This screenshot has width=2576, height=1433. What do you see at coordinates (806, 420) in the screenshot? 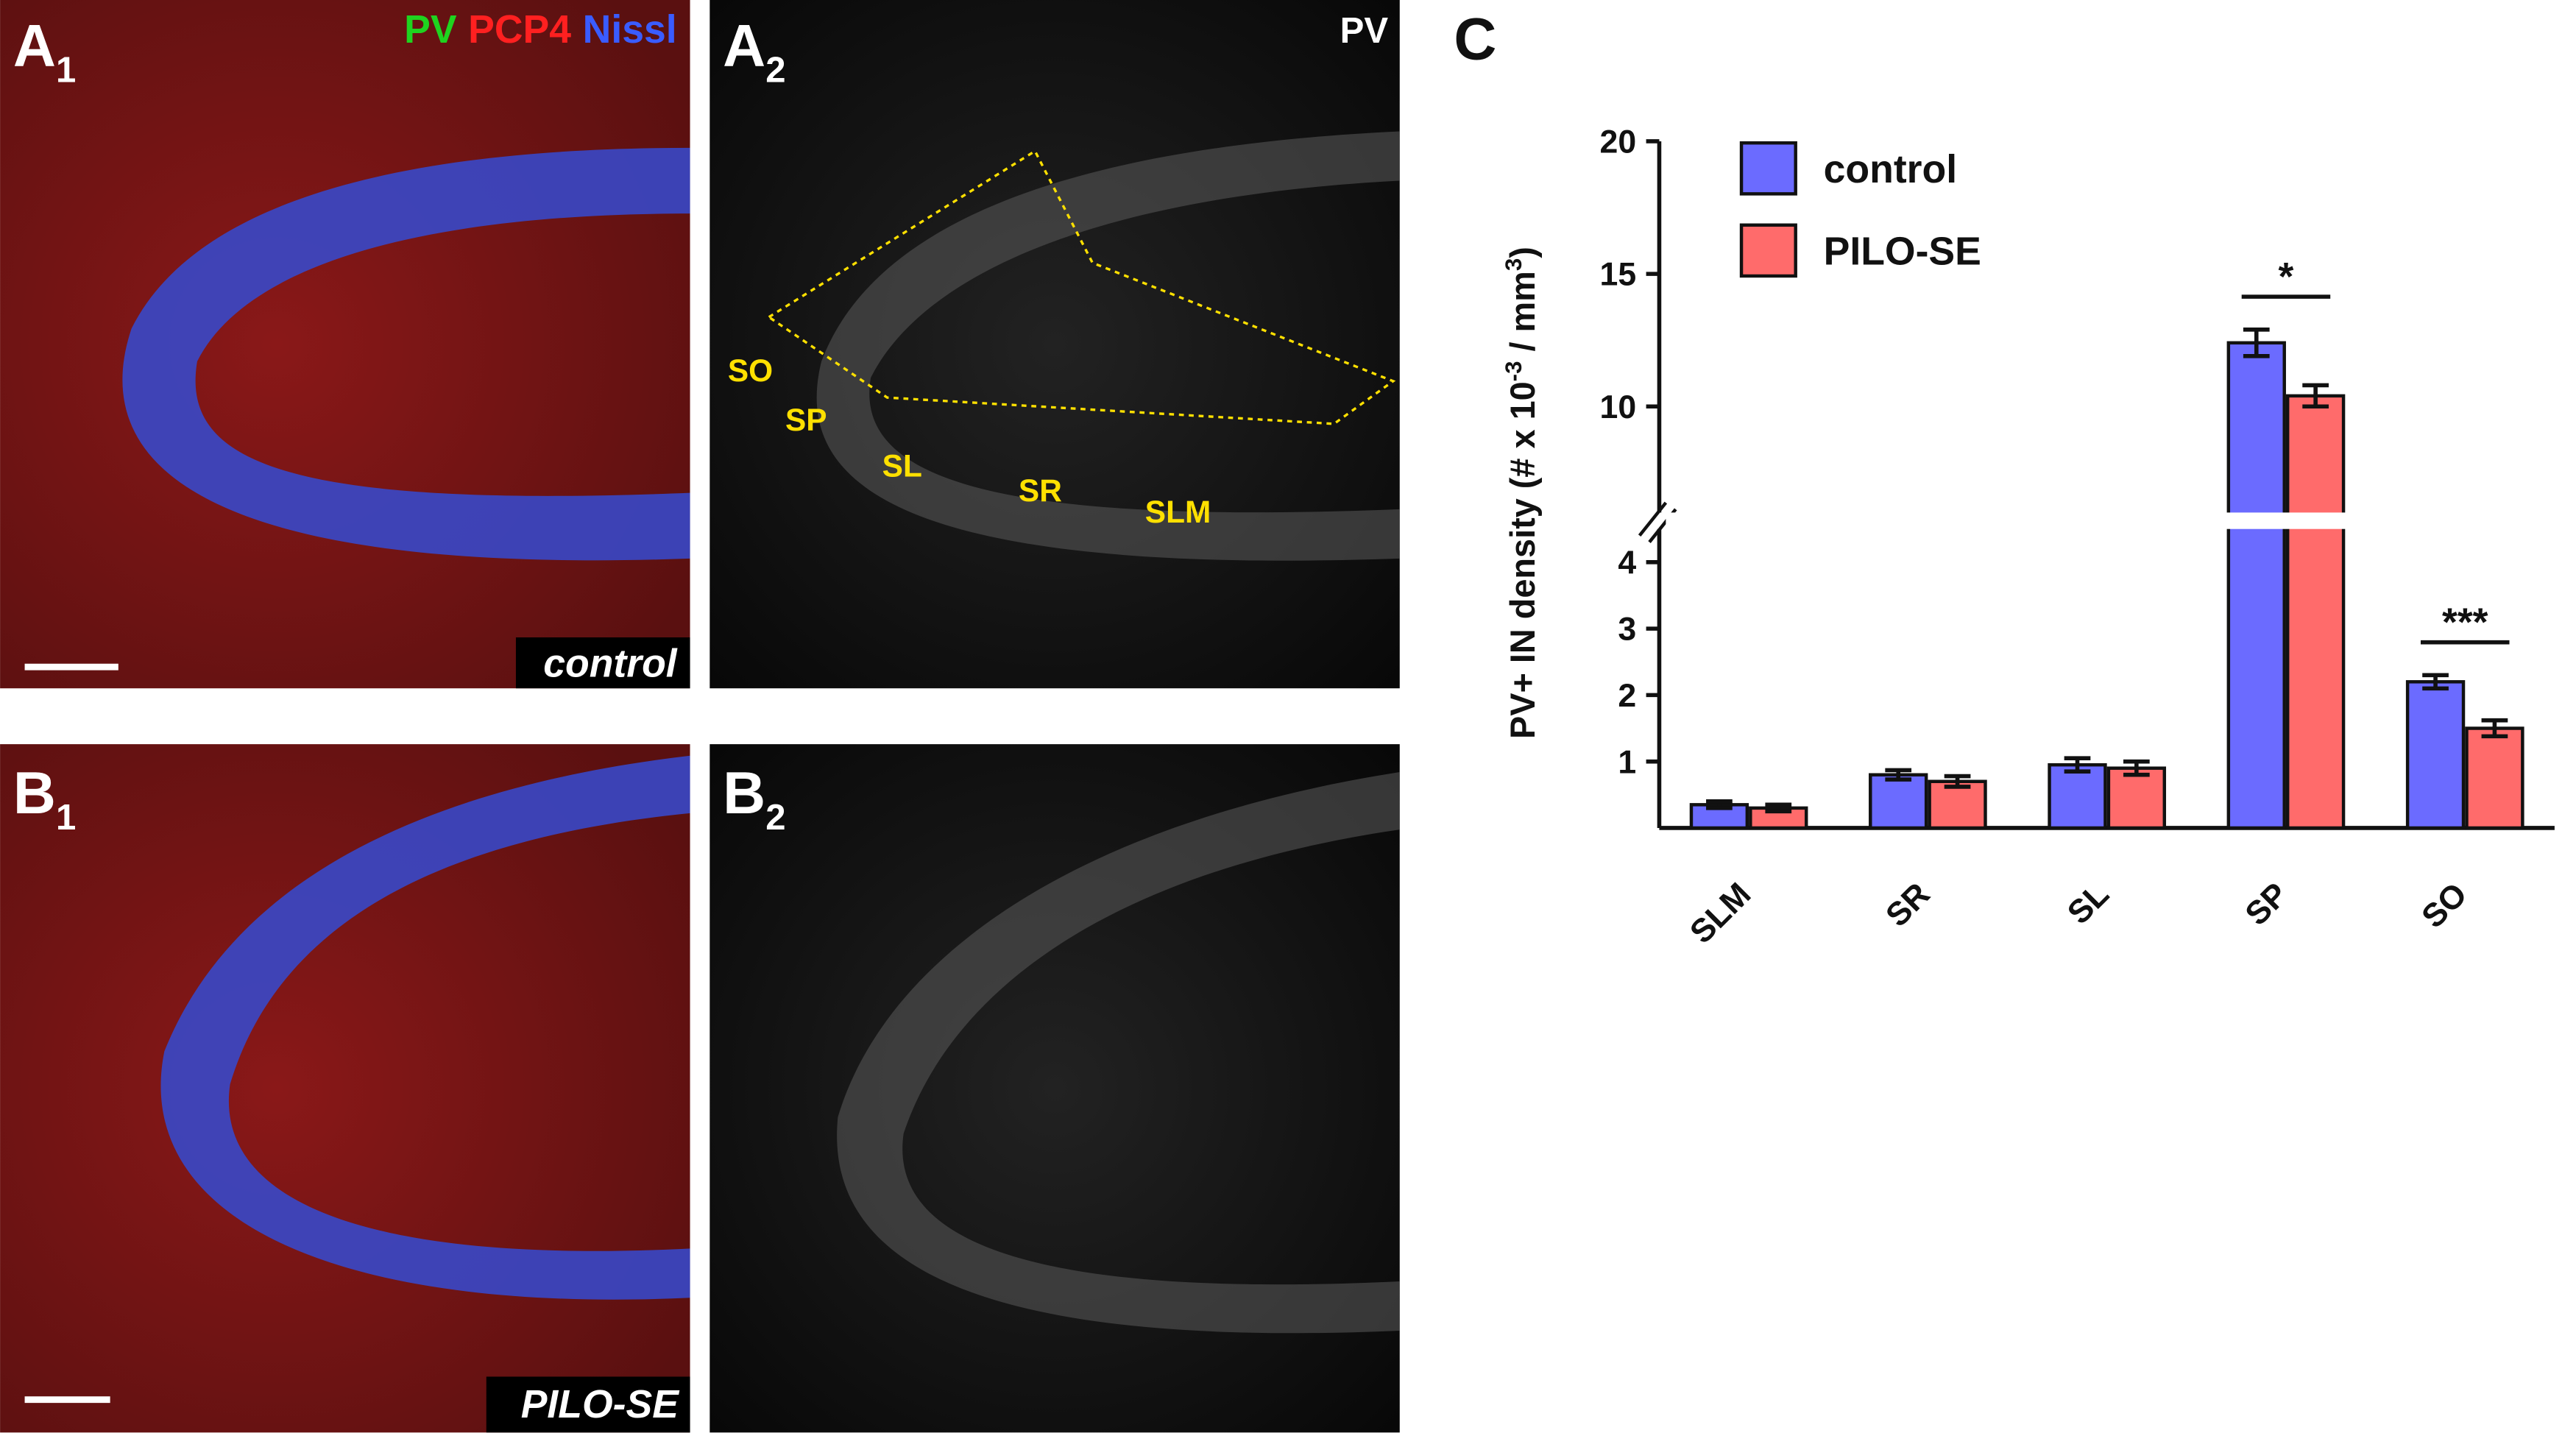
I see `region-label: SP` at bounding box center [806, 420].